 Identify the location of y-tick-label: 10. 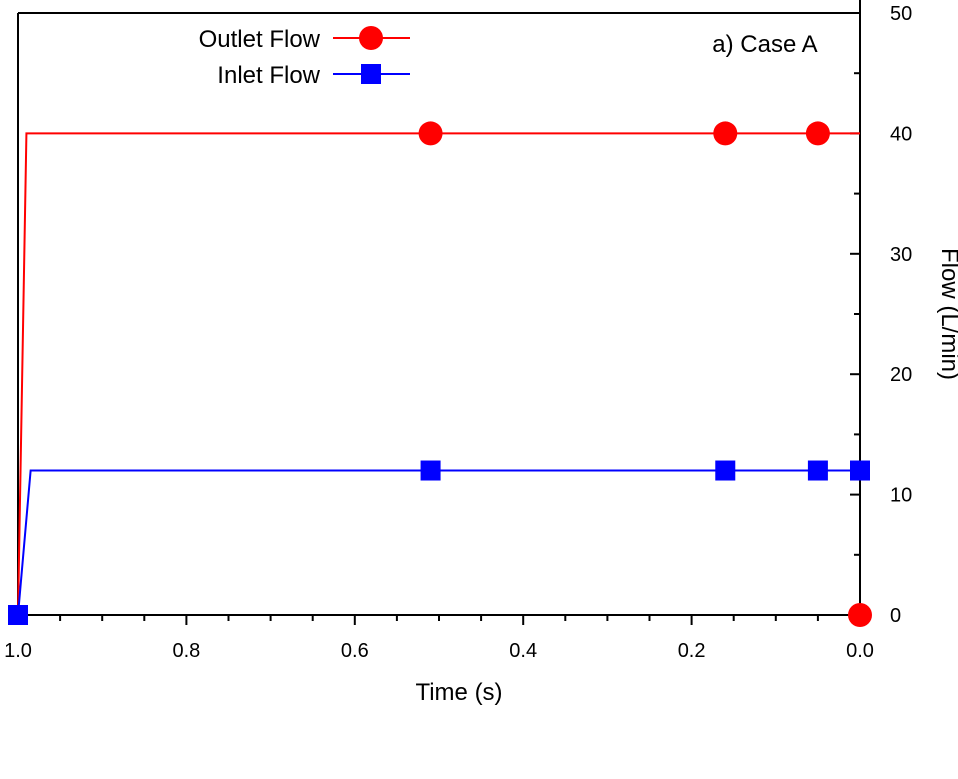
(901, 496).